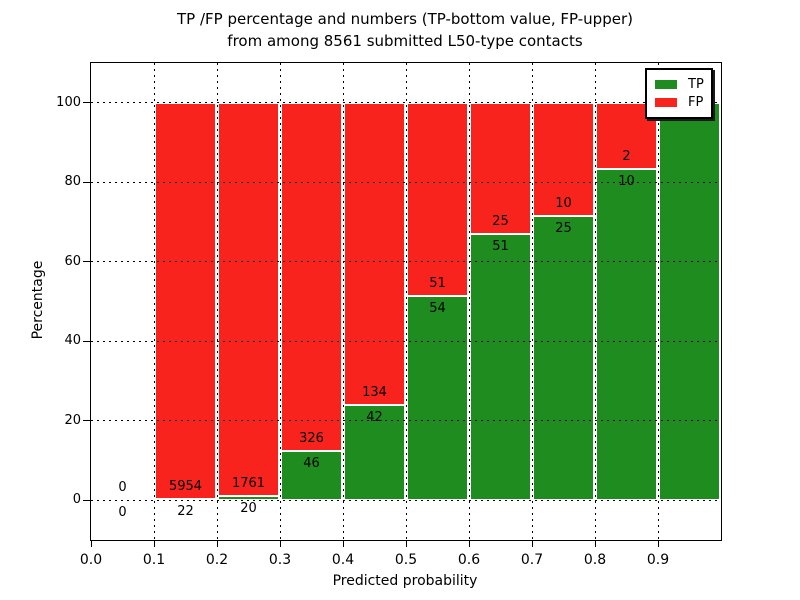  What do you see at coordinates (68, 102) in the screenshot?
I see `y-axis-tick-label: 100` at bounding box center [68, 102].